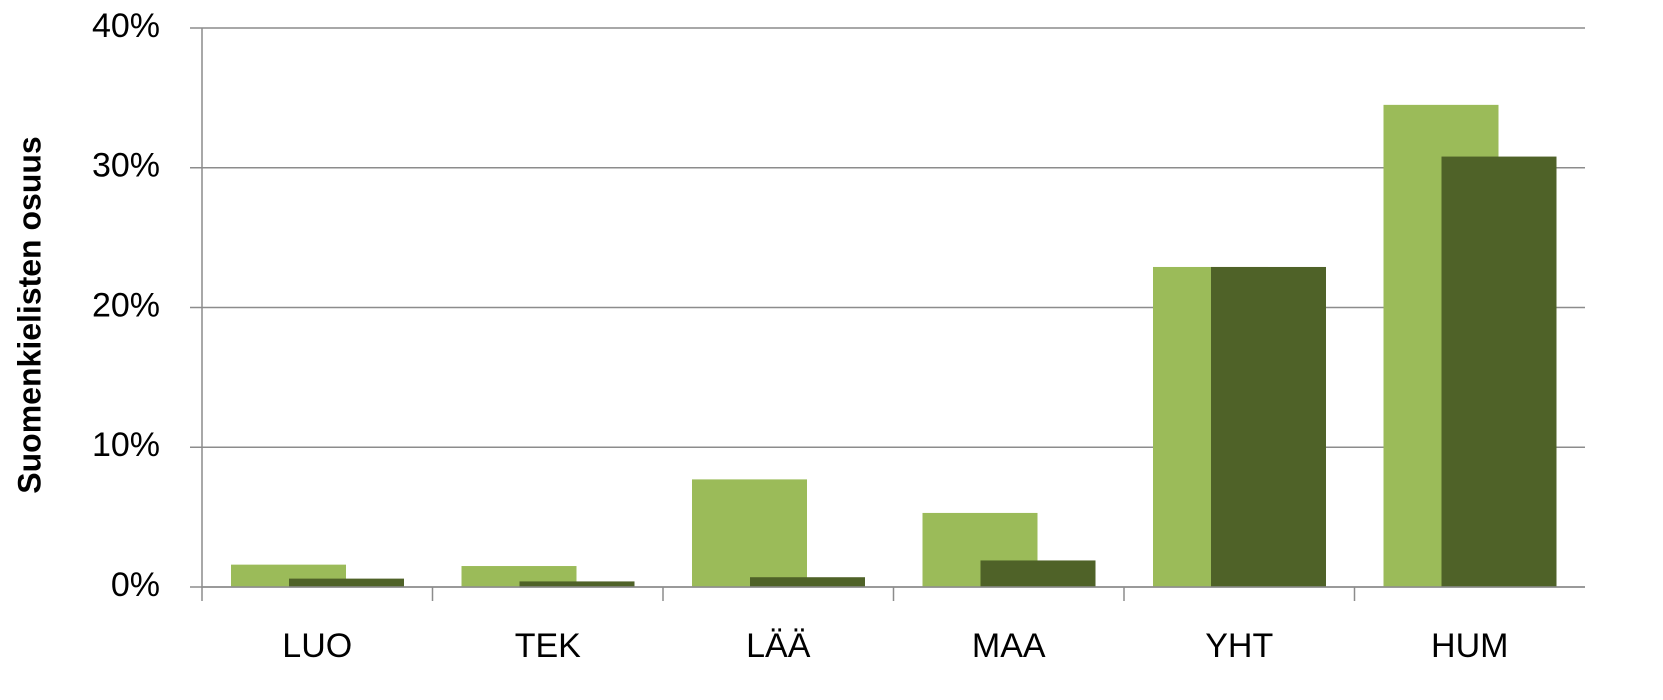 The height and width of the screenshot is (700, 1663). What do you see at coordinates (1009, 646) in the screenshot?
I see `x-tick-label: MAA` at bounding box center [1009, 646].